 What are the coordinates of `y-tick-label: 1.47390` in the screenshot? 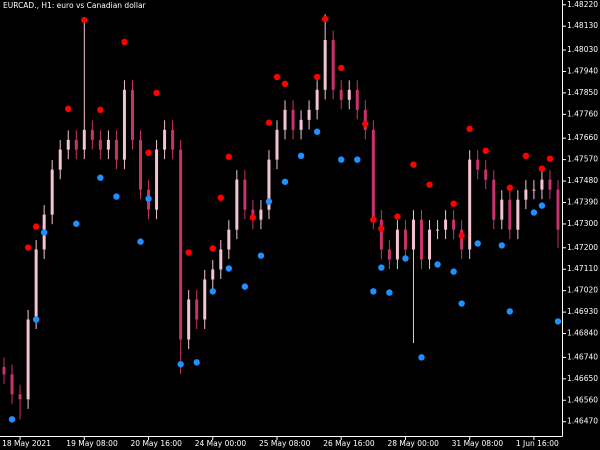 It's located at (582, 202).